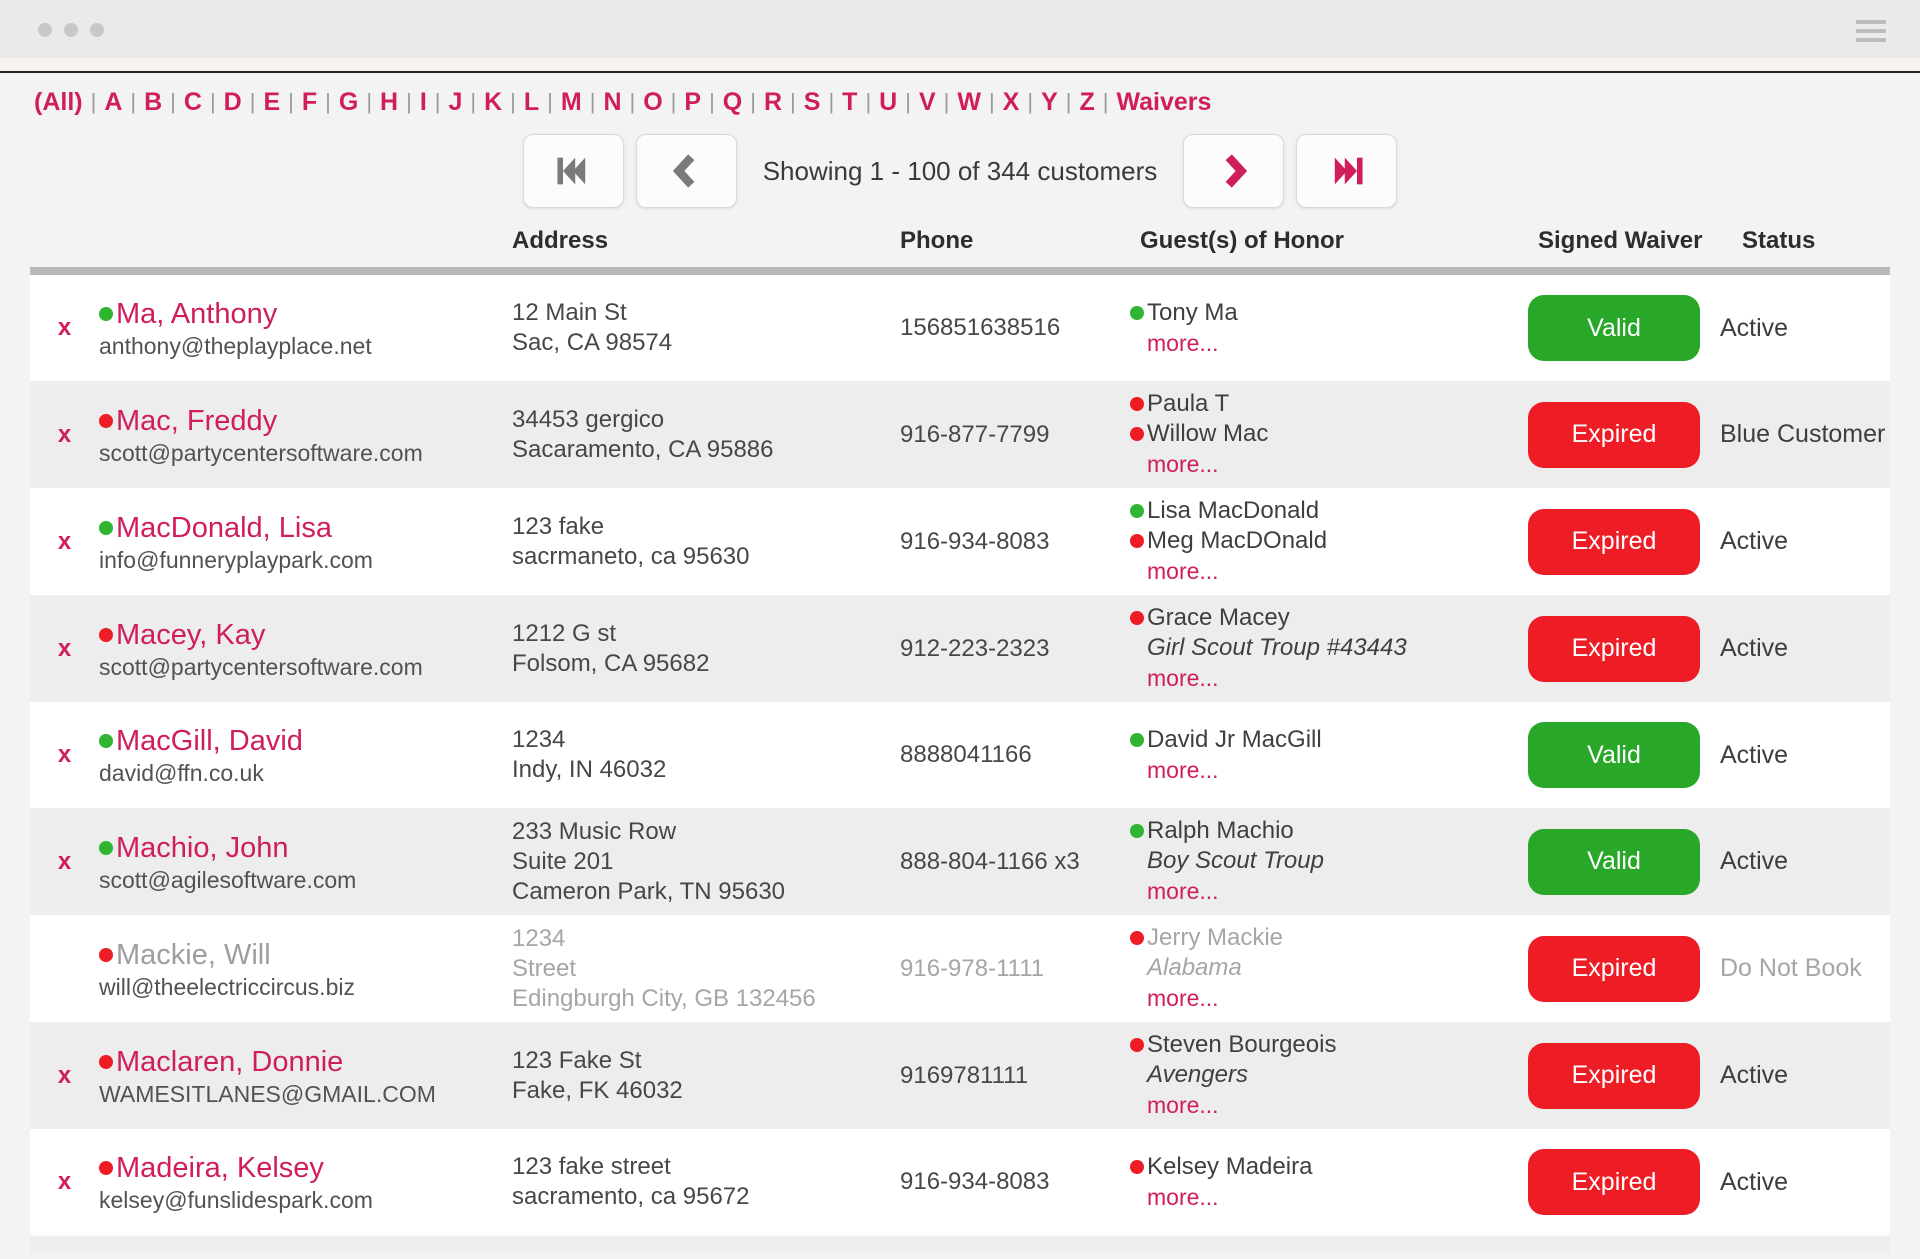 The image size is (1920, 1259). I want to click on alphabet-filter-i: I, so click(423, 102).